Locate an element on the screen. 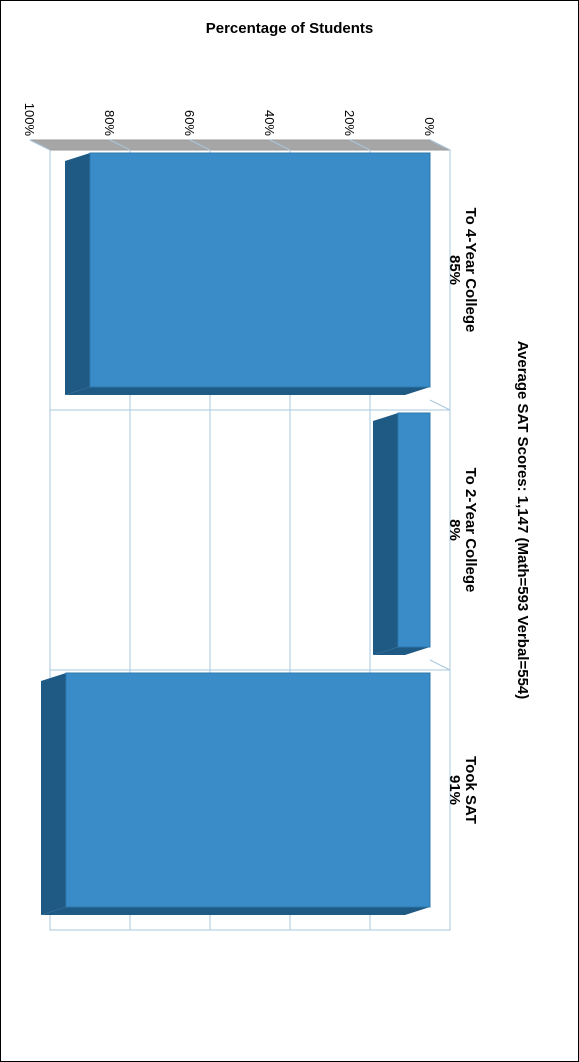 The width and height of the screenshot is (579, 1062). chart-title: Percentage of Students is located at coordinates (289, 28).